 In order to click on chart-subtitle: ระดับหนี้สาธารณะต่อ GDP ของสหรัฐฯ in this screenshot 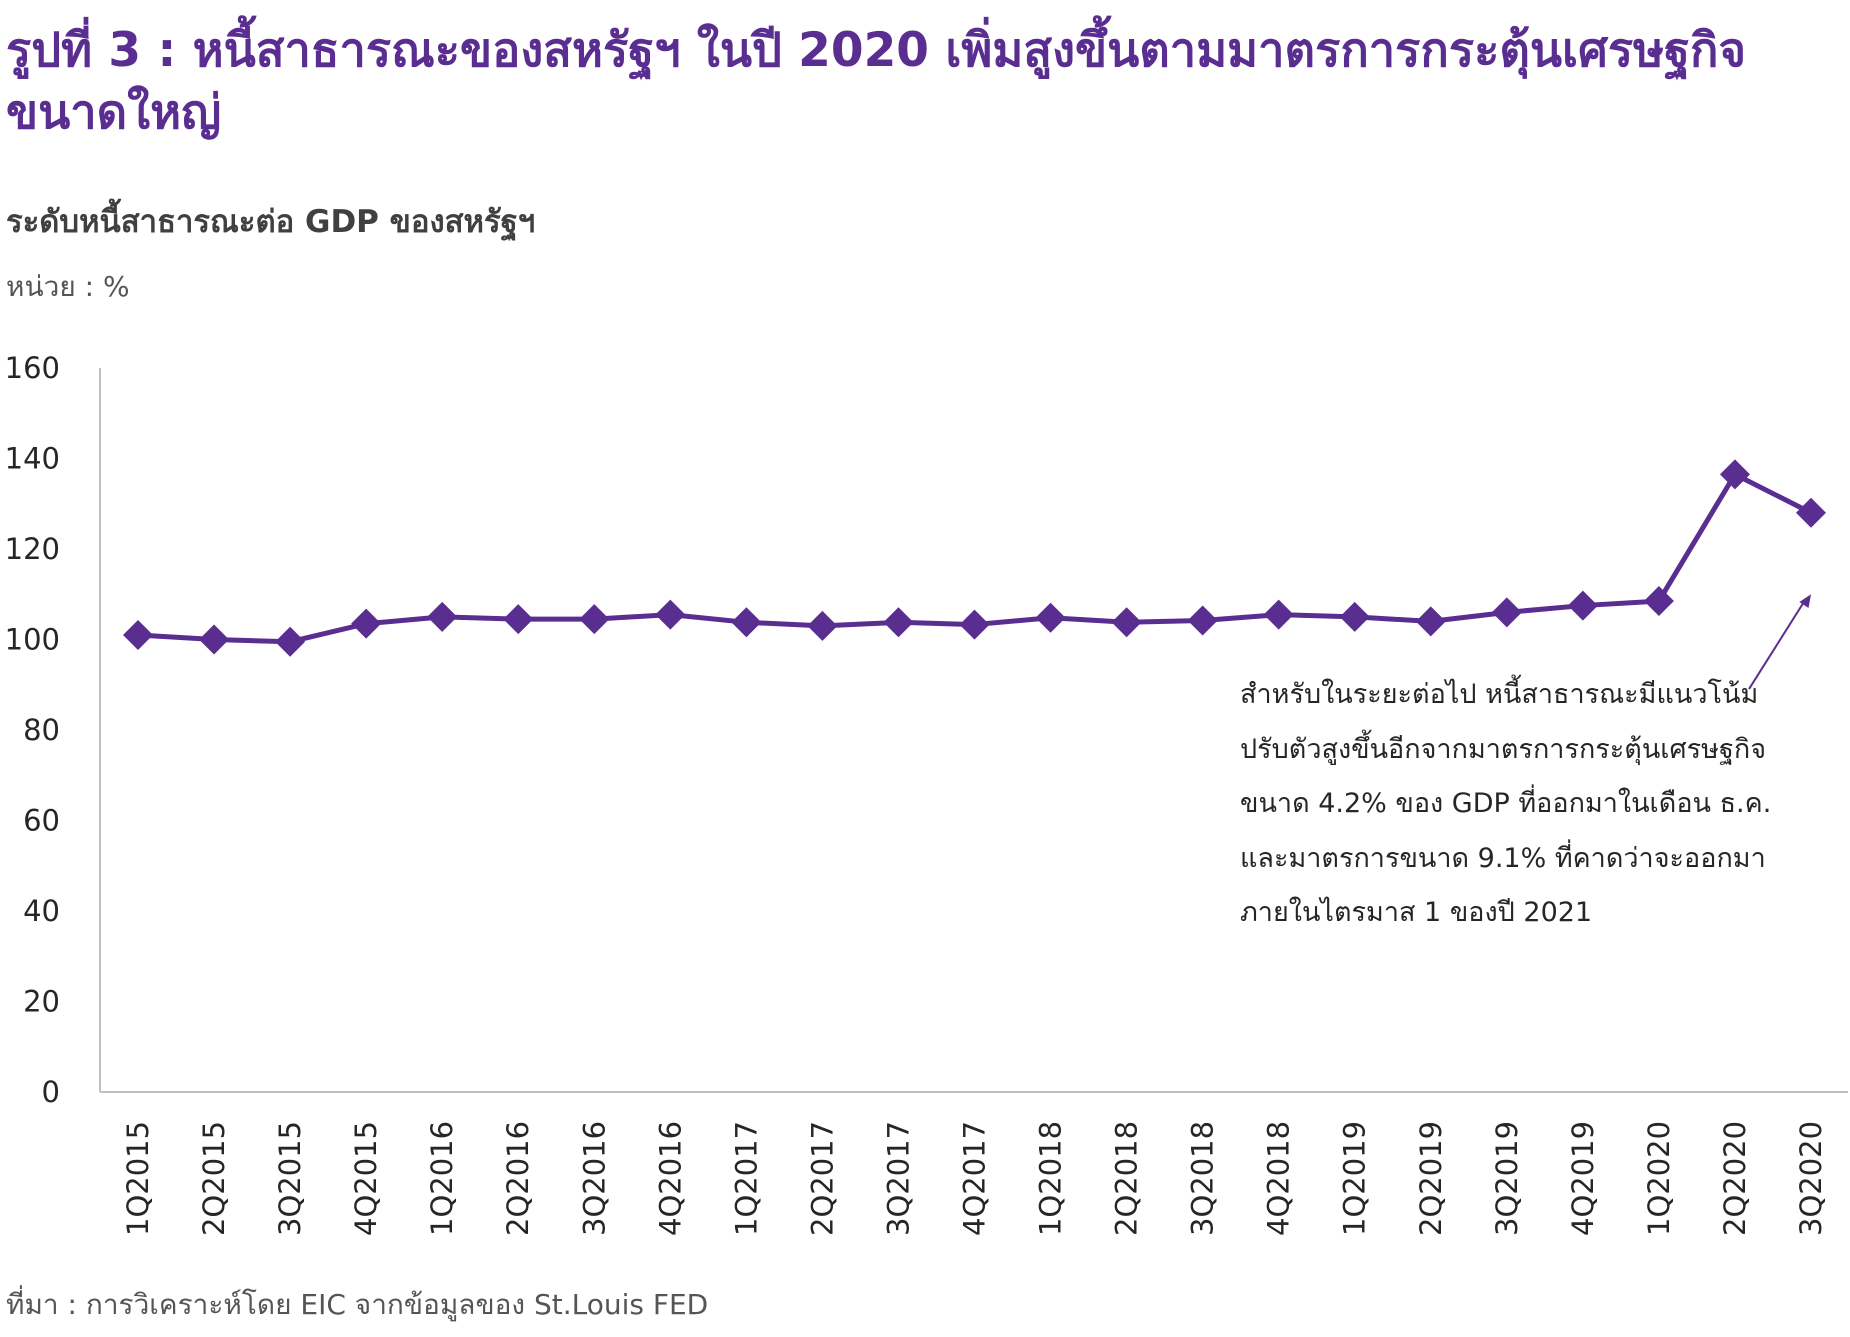, I will do `click(271, 222)`.